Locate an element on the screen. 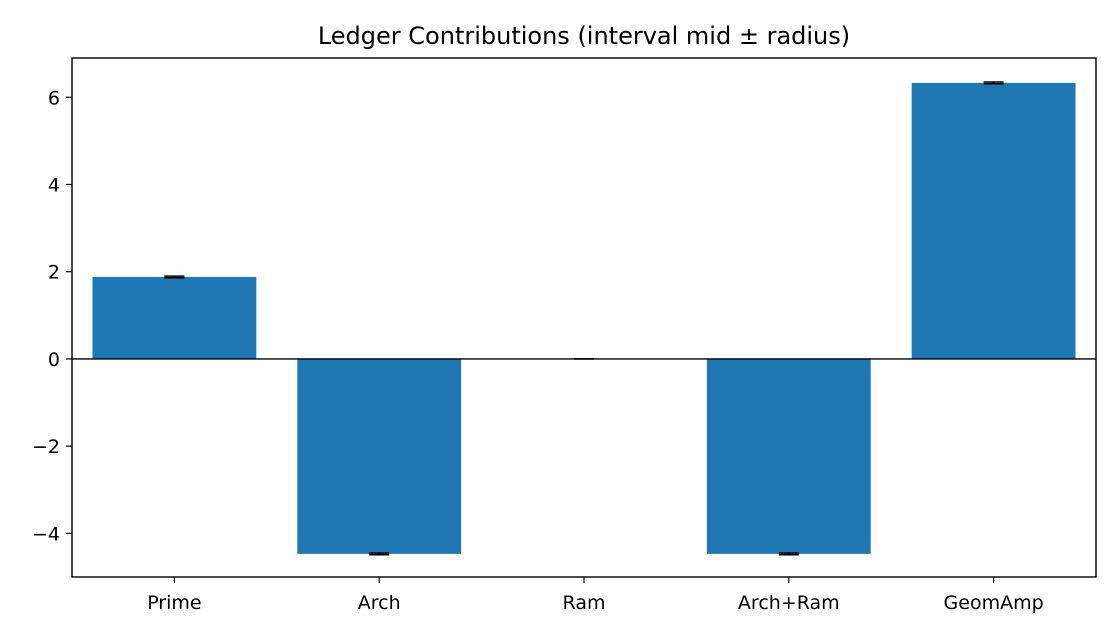 The width and height of the screenshot is (1120, 640). y-tick-label: 0 is located at coordinates (54, 360).